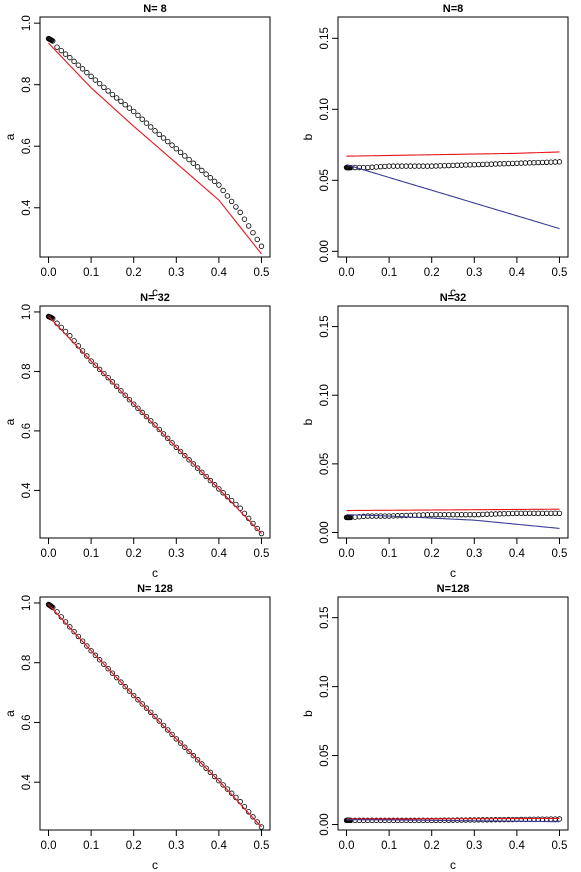 The image size is (581, 872). What do you see at coordinates (325, 617) in the screenshot?
I see `y-tick-label: 0.15` at bounding box center [325, 617].